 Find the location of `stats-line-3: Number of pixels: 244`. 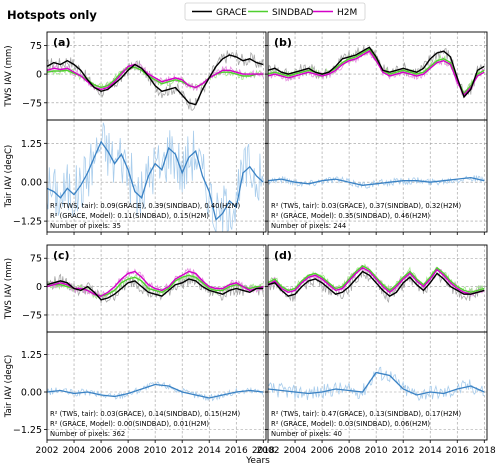

stats-line-3: Number of pixels: 244 is located at coordinates (308, 226).